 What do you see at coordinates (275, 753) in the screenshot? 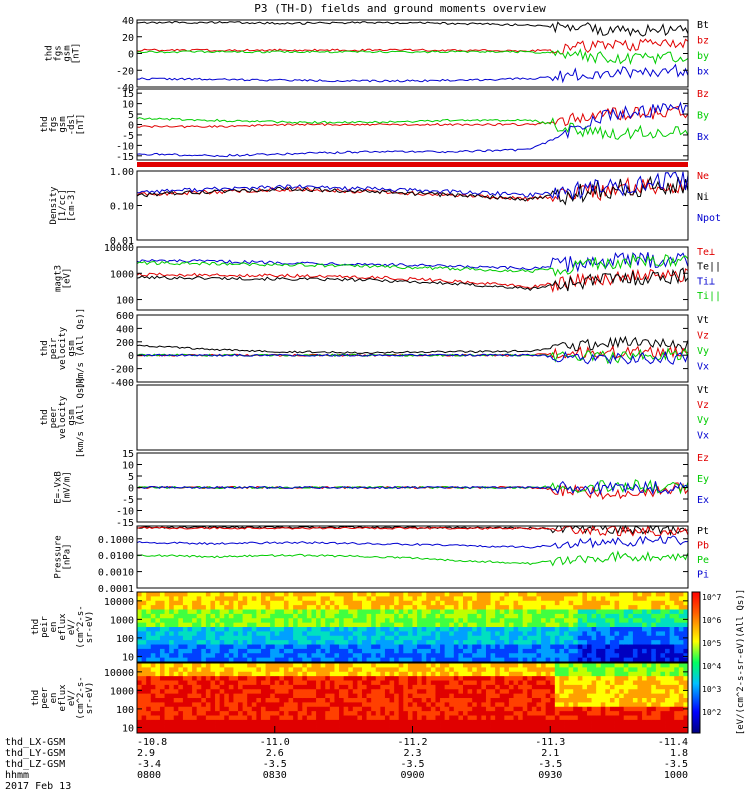
I see `x-tick-label: 2.6` at bounding box center [275, 753].